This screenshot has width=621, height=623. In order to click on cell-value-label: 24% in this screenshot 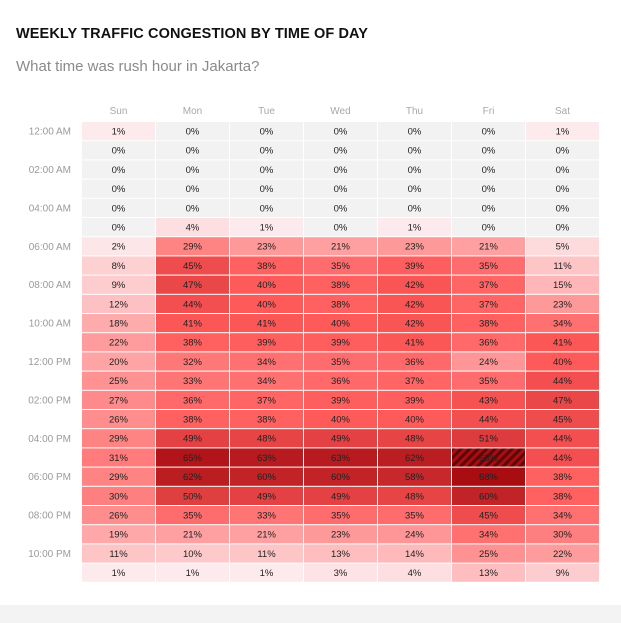, I will do `click(489, 362)`.